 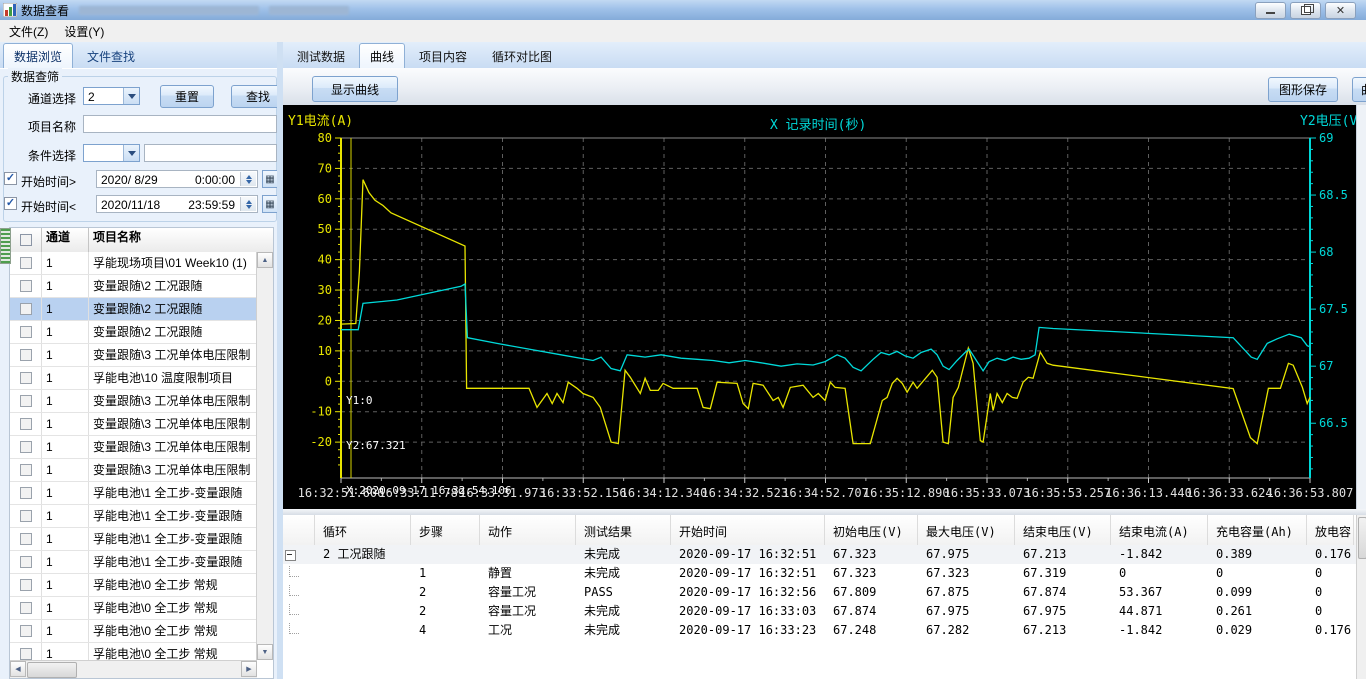 I want to click on minimize-button, so click(x=1270, y=10).